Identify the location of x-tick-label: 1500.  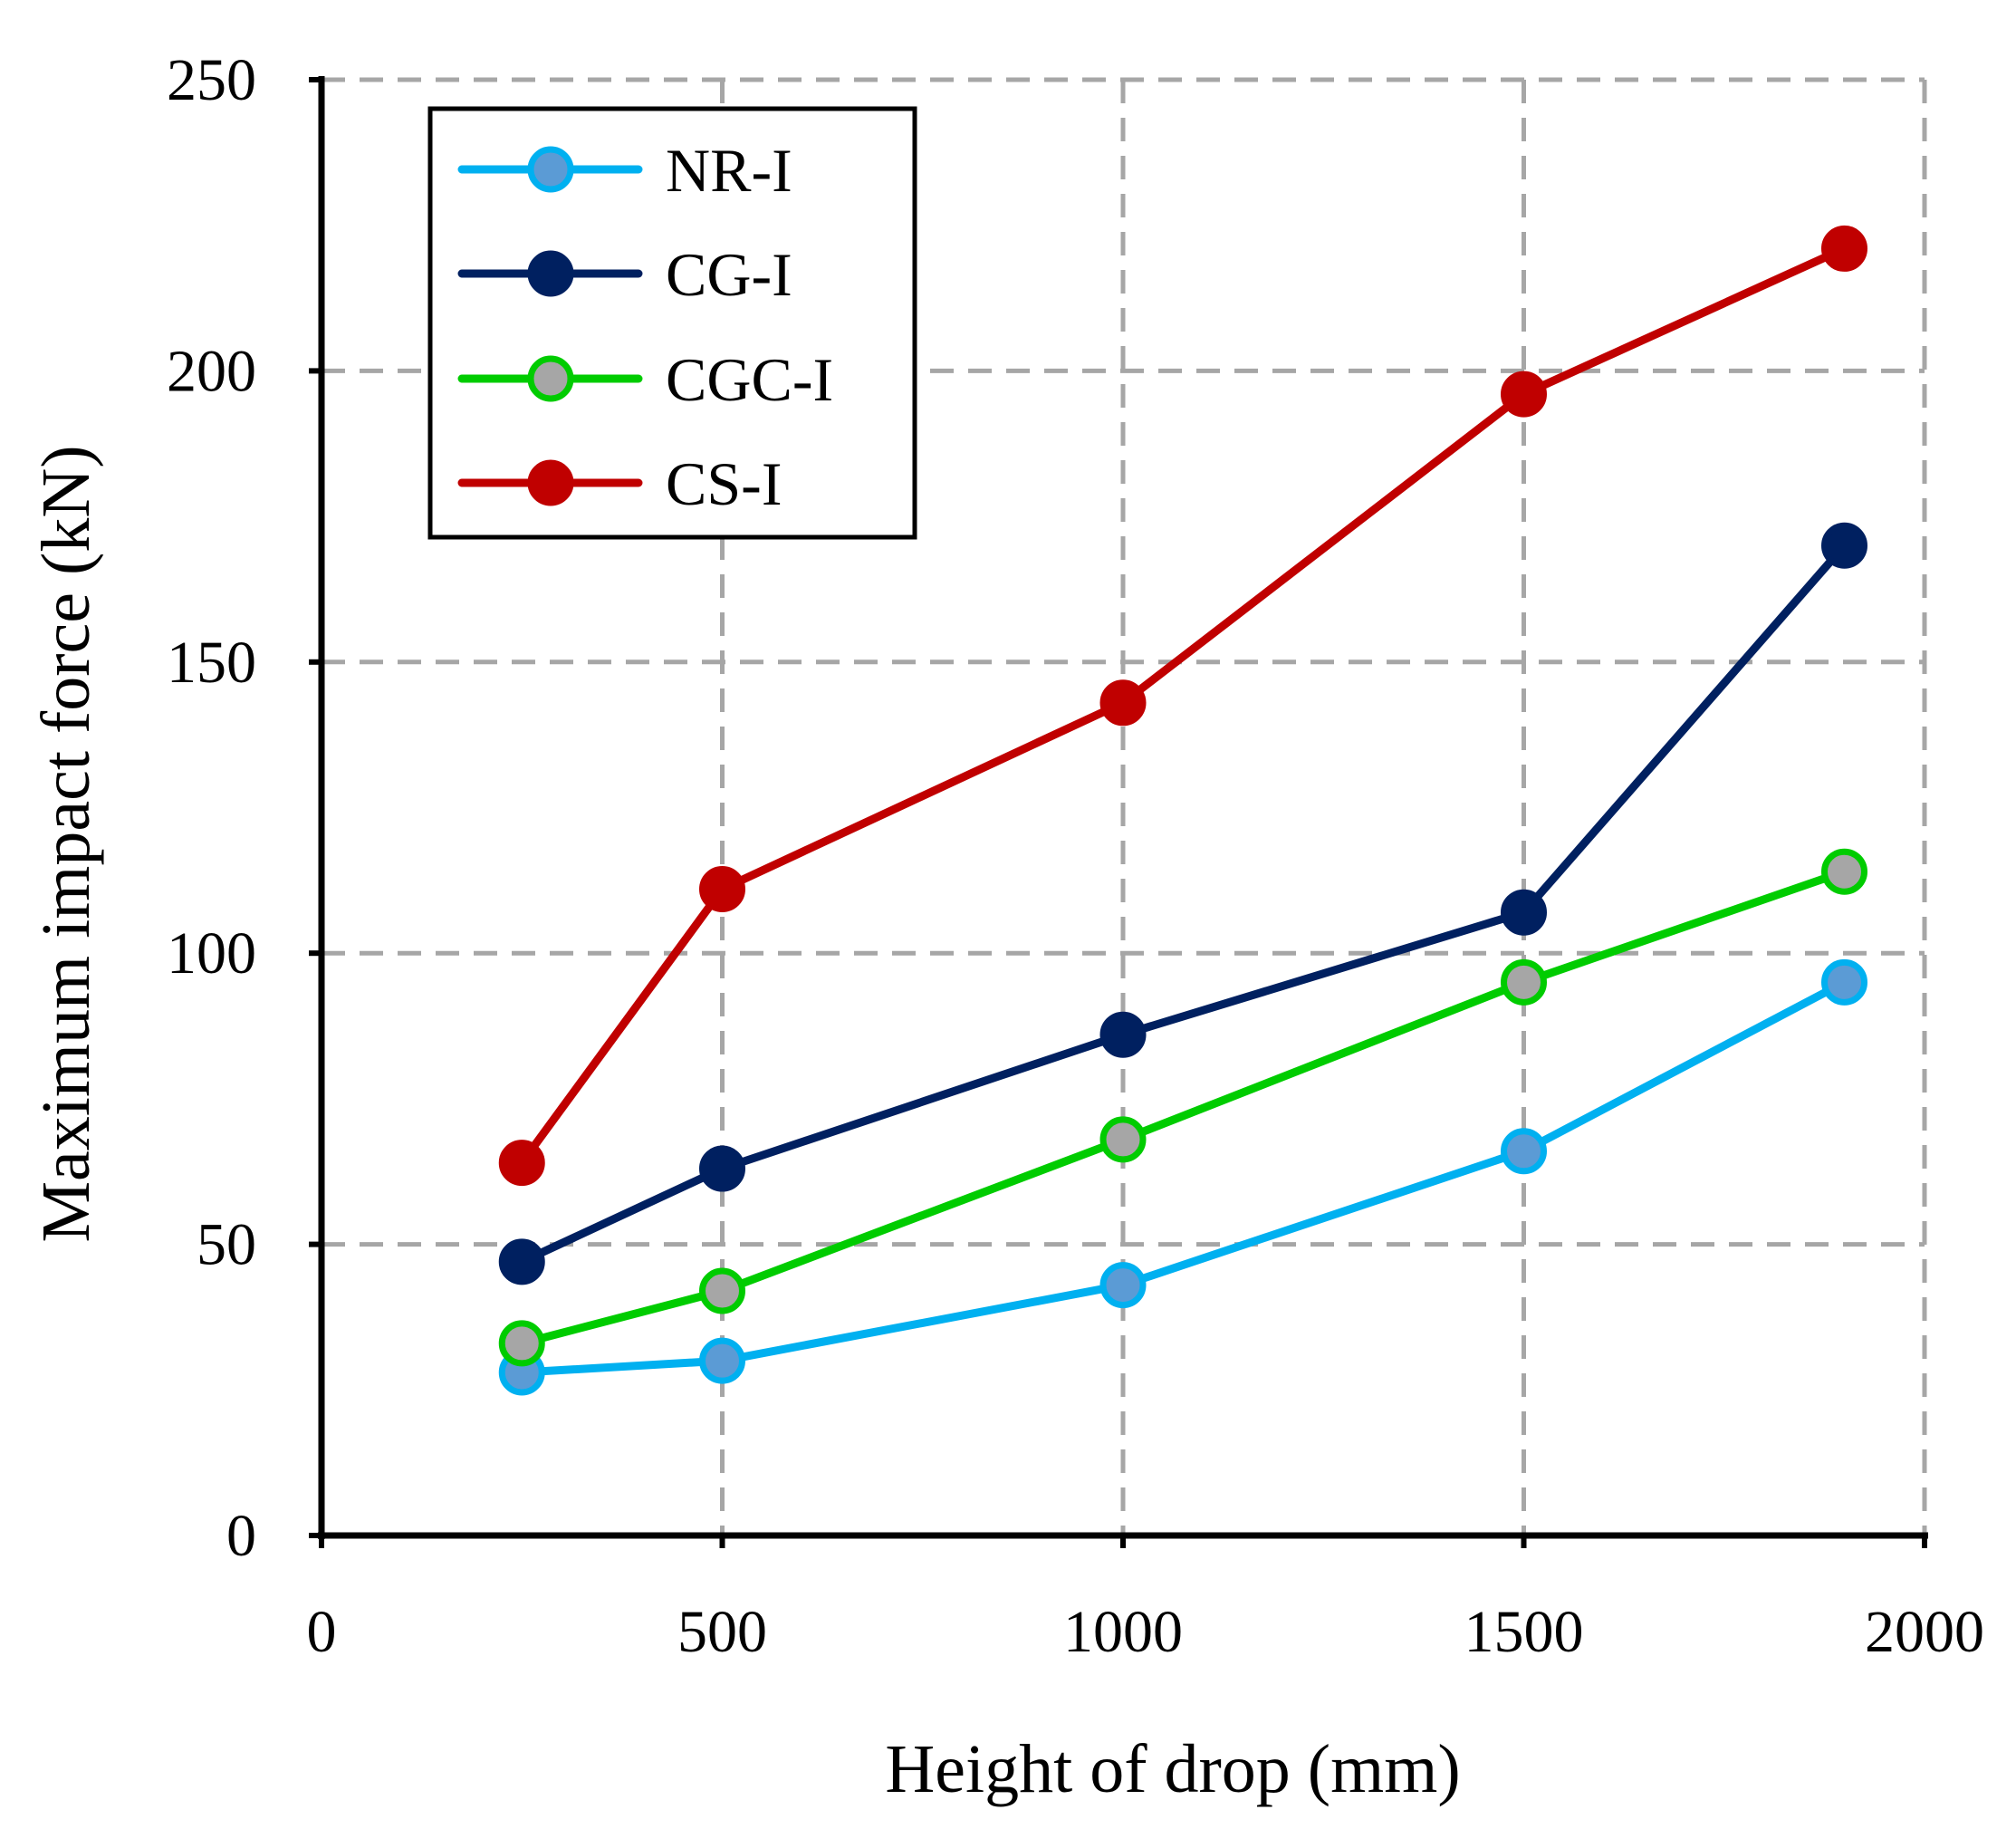
(1524, 1632).